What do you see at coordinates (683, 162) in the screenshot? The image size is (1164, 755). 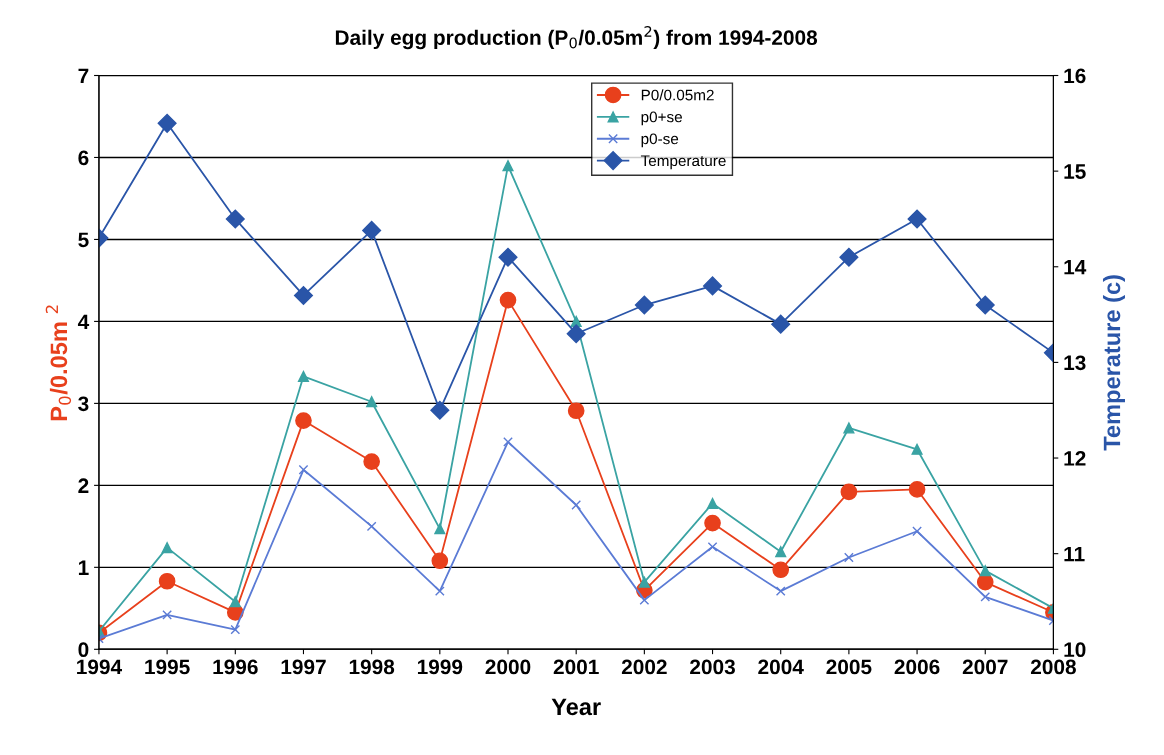 I see `legend-label: Temperature` at bounding box center [683, 162].